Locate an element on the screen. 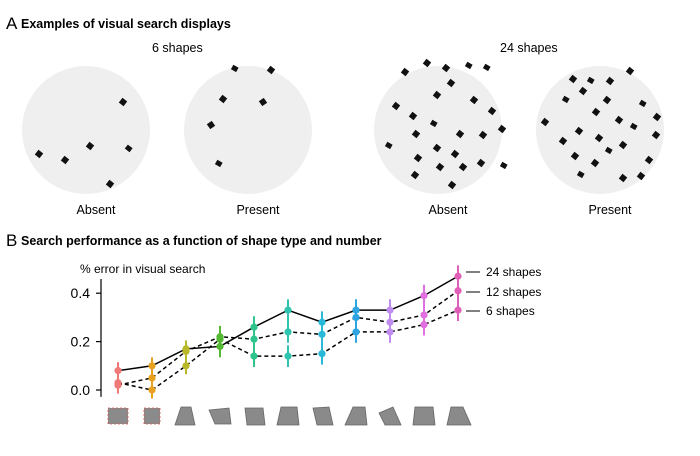  panel-a-title: Examples of visual search displays is located at coordinates (126, 24).